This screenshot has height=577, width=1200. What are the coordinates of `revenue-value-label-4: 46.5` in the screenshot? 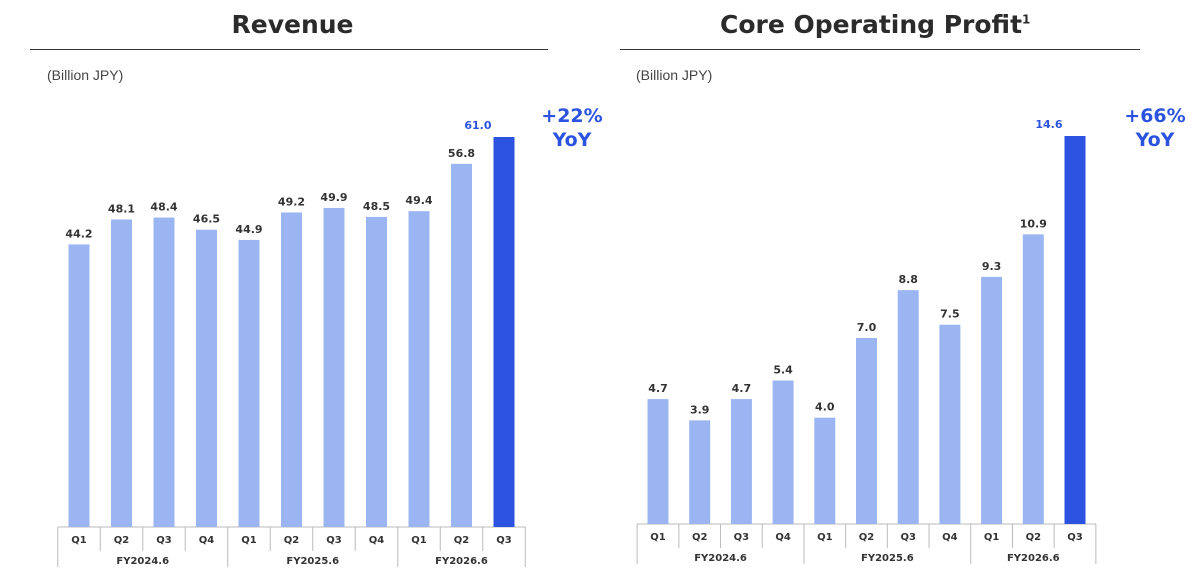 It's located at (206, 219).